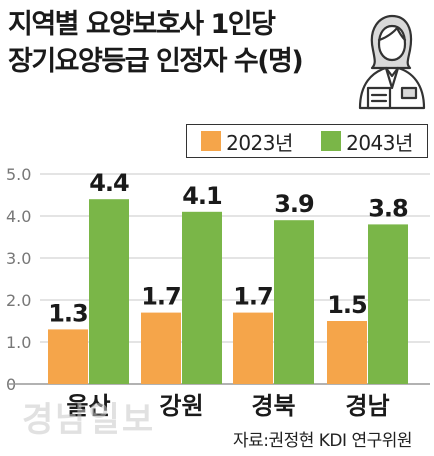 This screenshot has width=434, height=456. Describe the element at coordinates (322, 441) in the screenshot. I see `source-note: 자료:권정현 KDI 연구위원` at that location.